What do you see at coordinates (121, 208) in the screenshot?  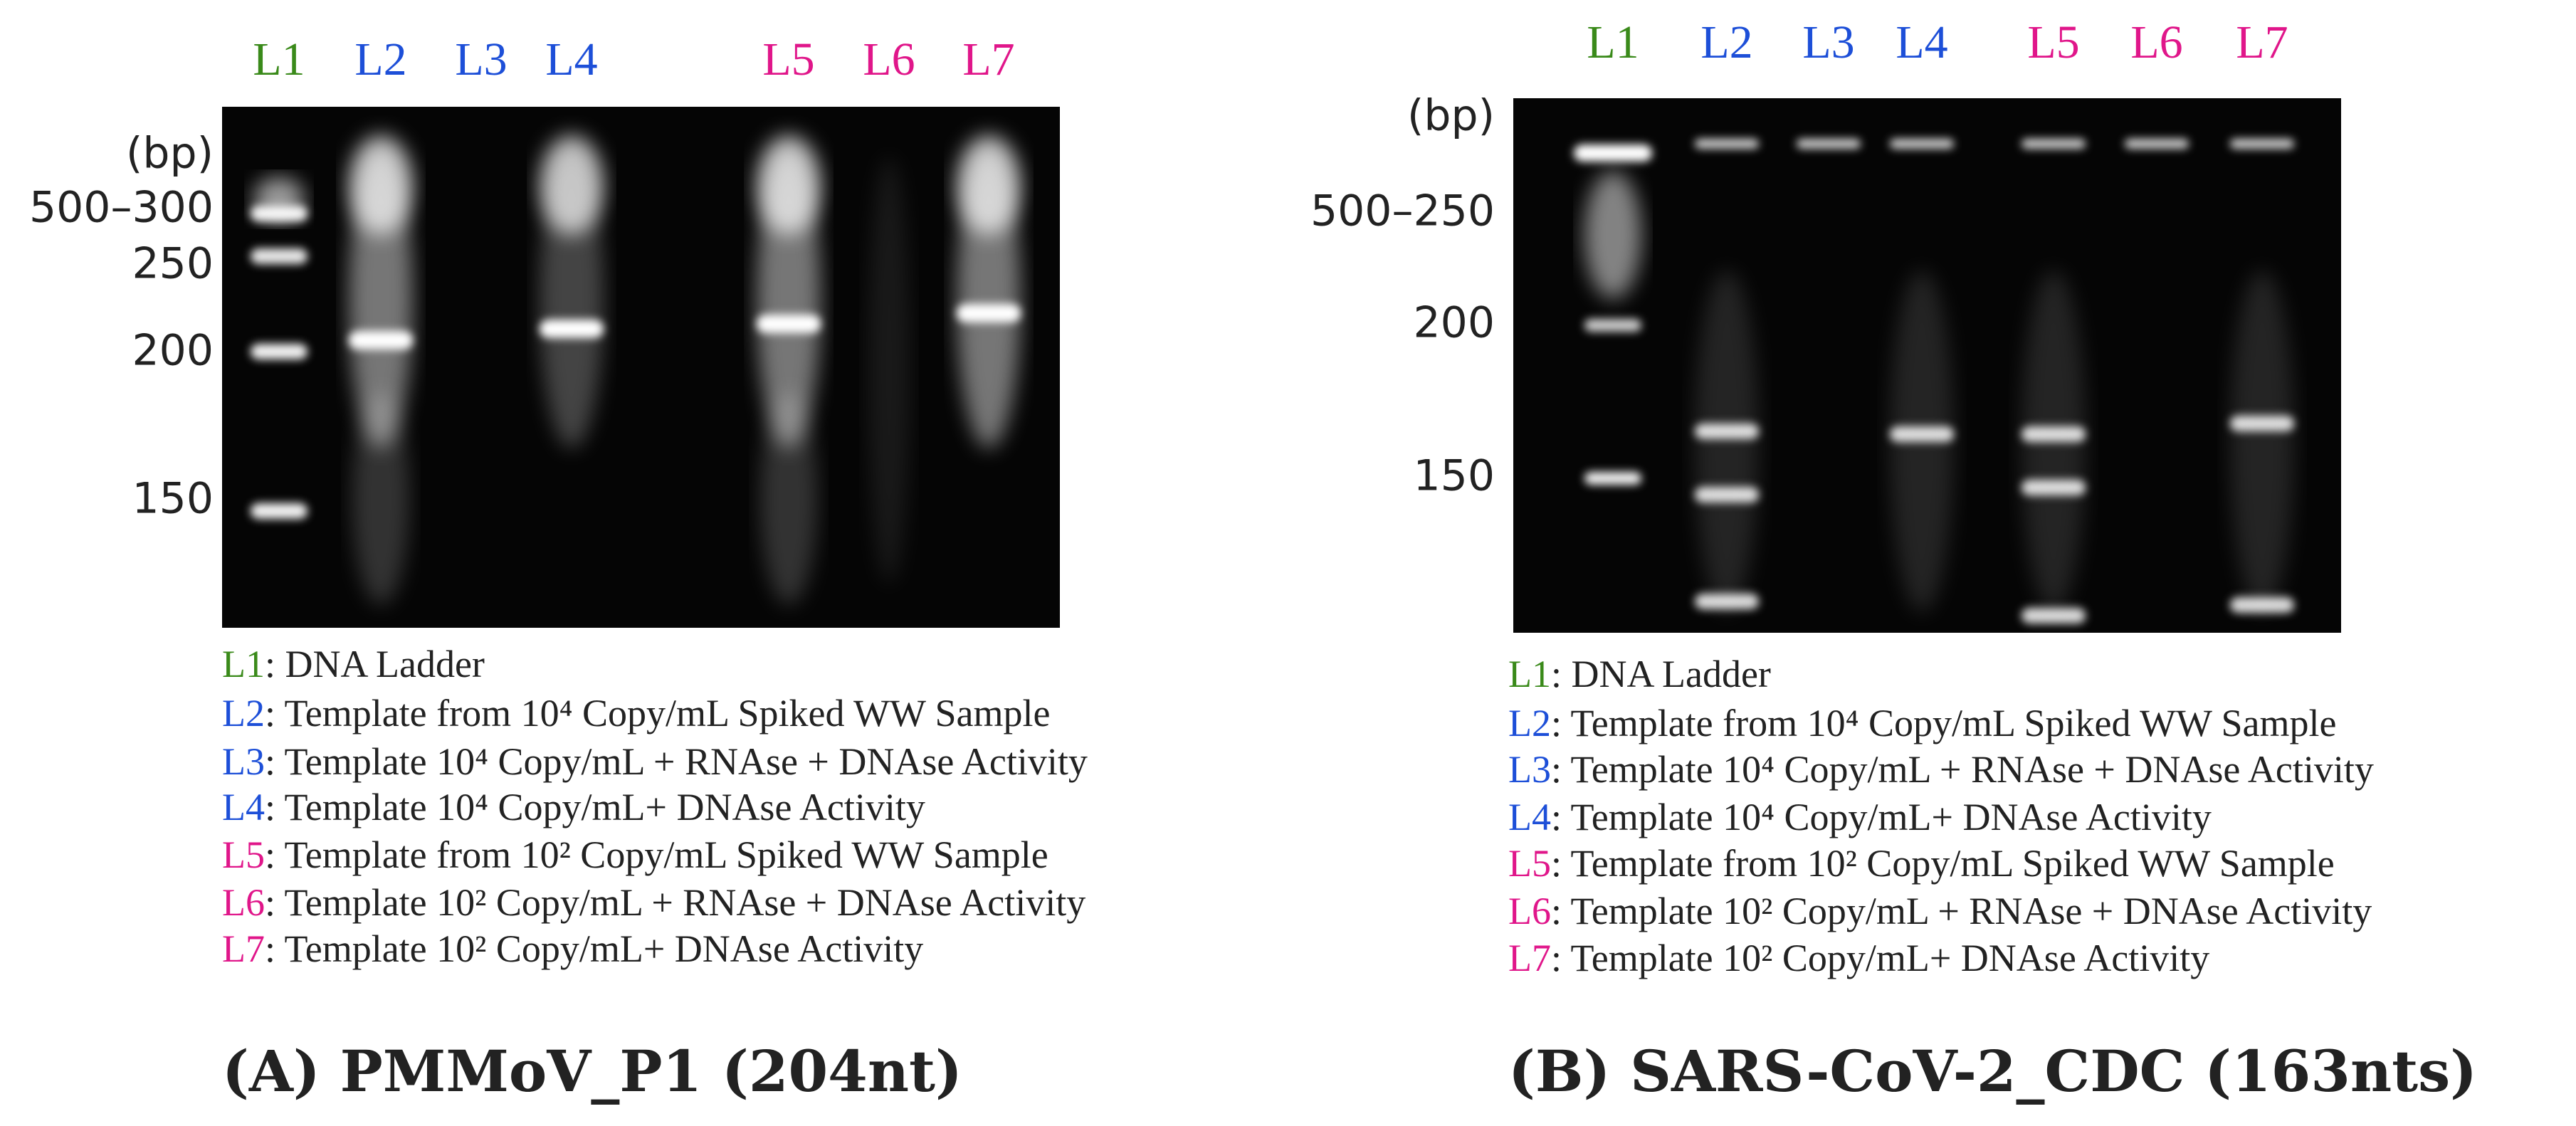 I see `bp-label: 500–300` at bounding box center [121, 208].